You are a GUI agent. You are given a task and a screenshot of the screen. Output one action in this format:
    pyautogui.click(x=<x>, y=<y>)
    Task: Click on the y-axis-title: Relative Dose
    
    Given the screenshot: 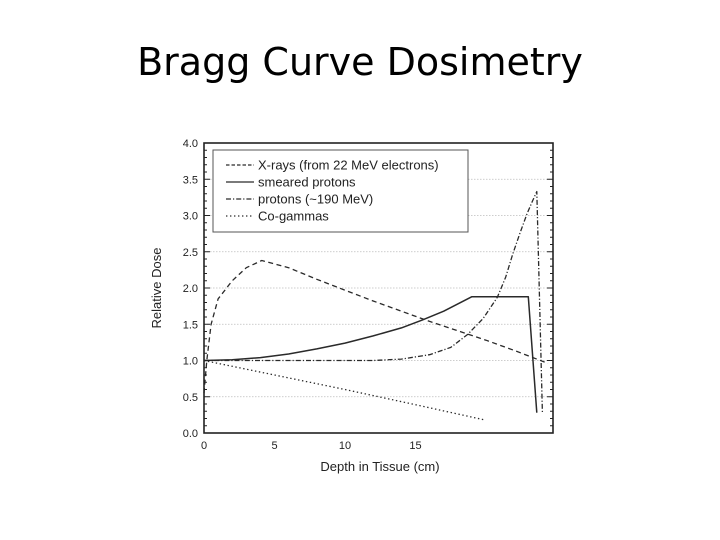 What is the action you would take?
    pyautogui.click(x=156, y=288)
    